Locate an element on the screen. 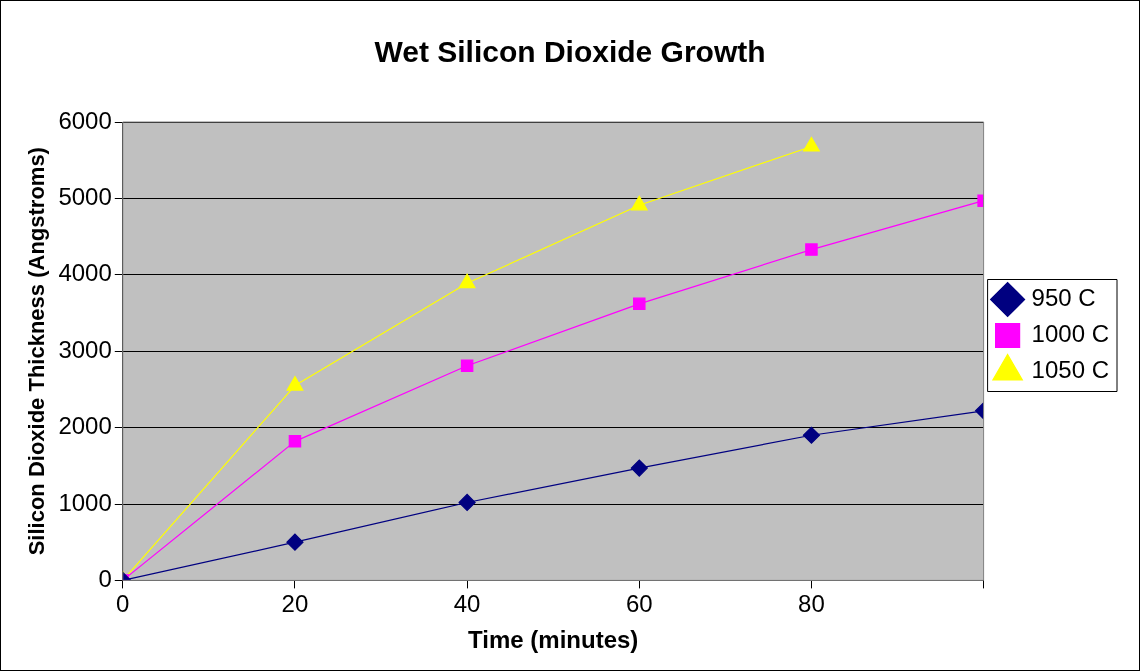  legend-label: 950 C is located at coordinates (1063, 298).